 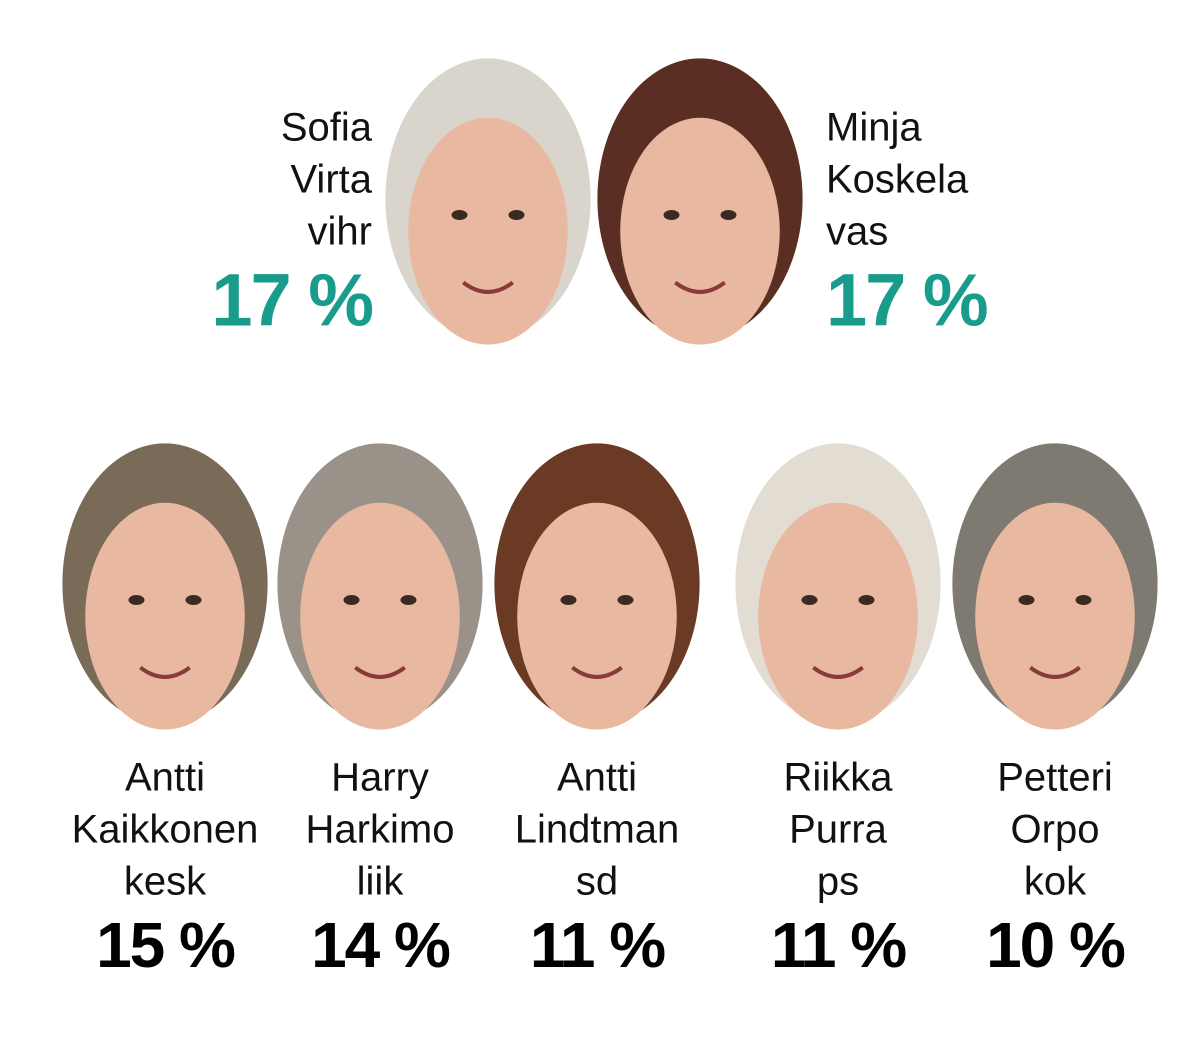 What do you see at coordinates (331, 180) in the screenshot?
I see `candidate-name: Virta` at bounding box center [331, 180].